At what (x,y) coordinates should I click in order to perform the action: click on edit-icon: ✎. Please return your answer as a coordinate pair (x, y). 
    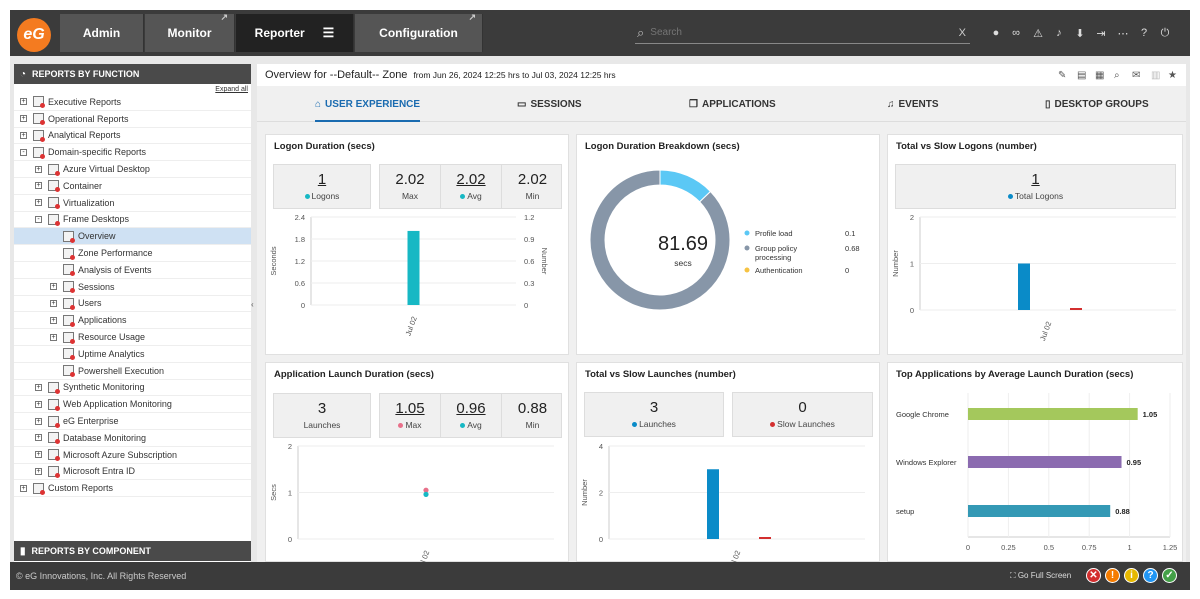
    Looking at the image, I should click on (1062, 75).